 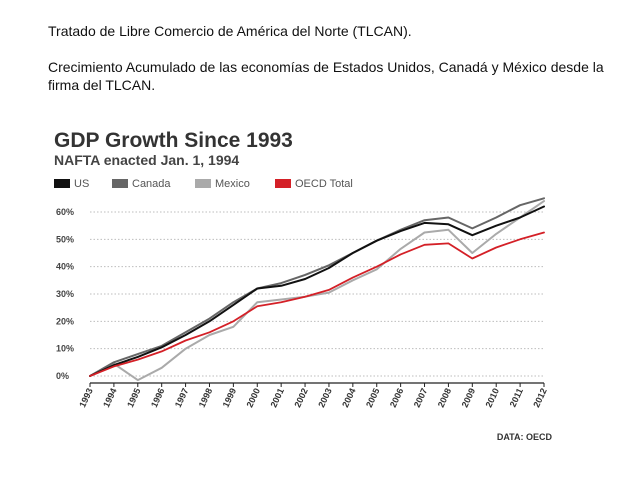 What do you see at coordinates (492, 398) in the screenshot?
I see `x-tick-label: 2010` at bounding box center [492, 398].